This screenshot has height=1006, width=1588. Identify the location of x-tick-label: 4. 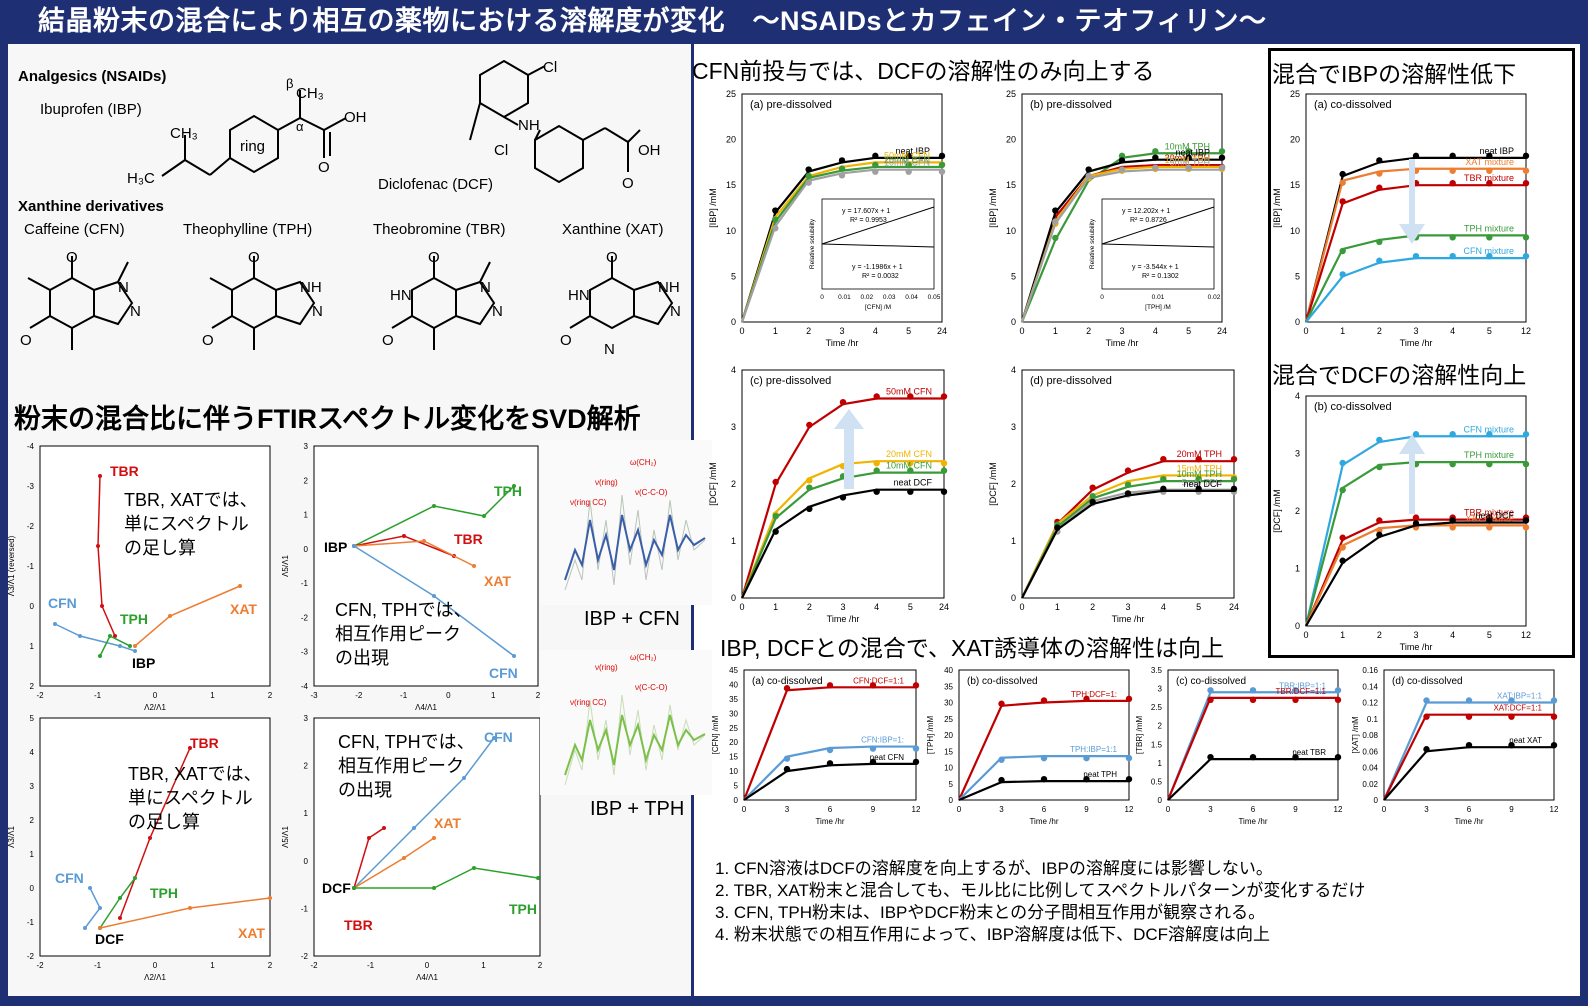
(1452, 331).